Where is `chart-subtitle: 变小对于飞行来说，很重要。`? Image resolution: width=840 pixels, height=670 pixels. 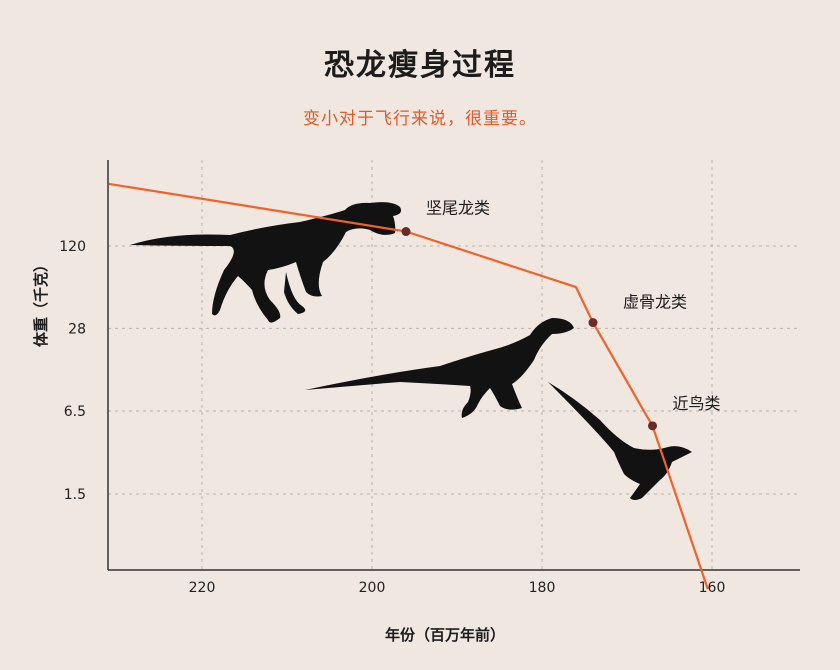
chart-subtitle: 变小对于飞行来说，很重要。 is located at coordinates (420, 119).